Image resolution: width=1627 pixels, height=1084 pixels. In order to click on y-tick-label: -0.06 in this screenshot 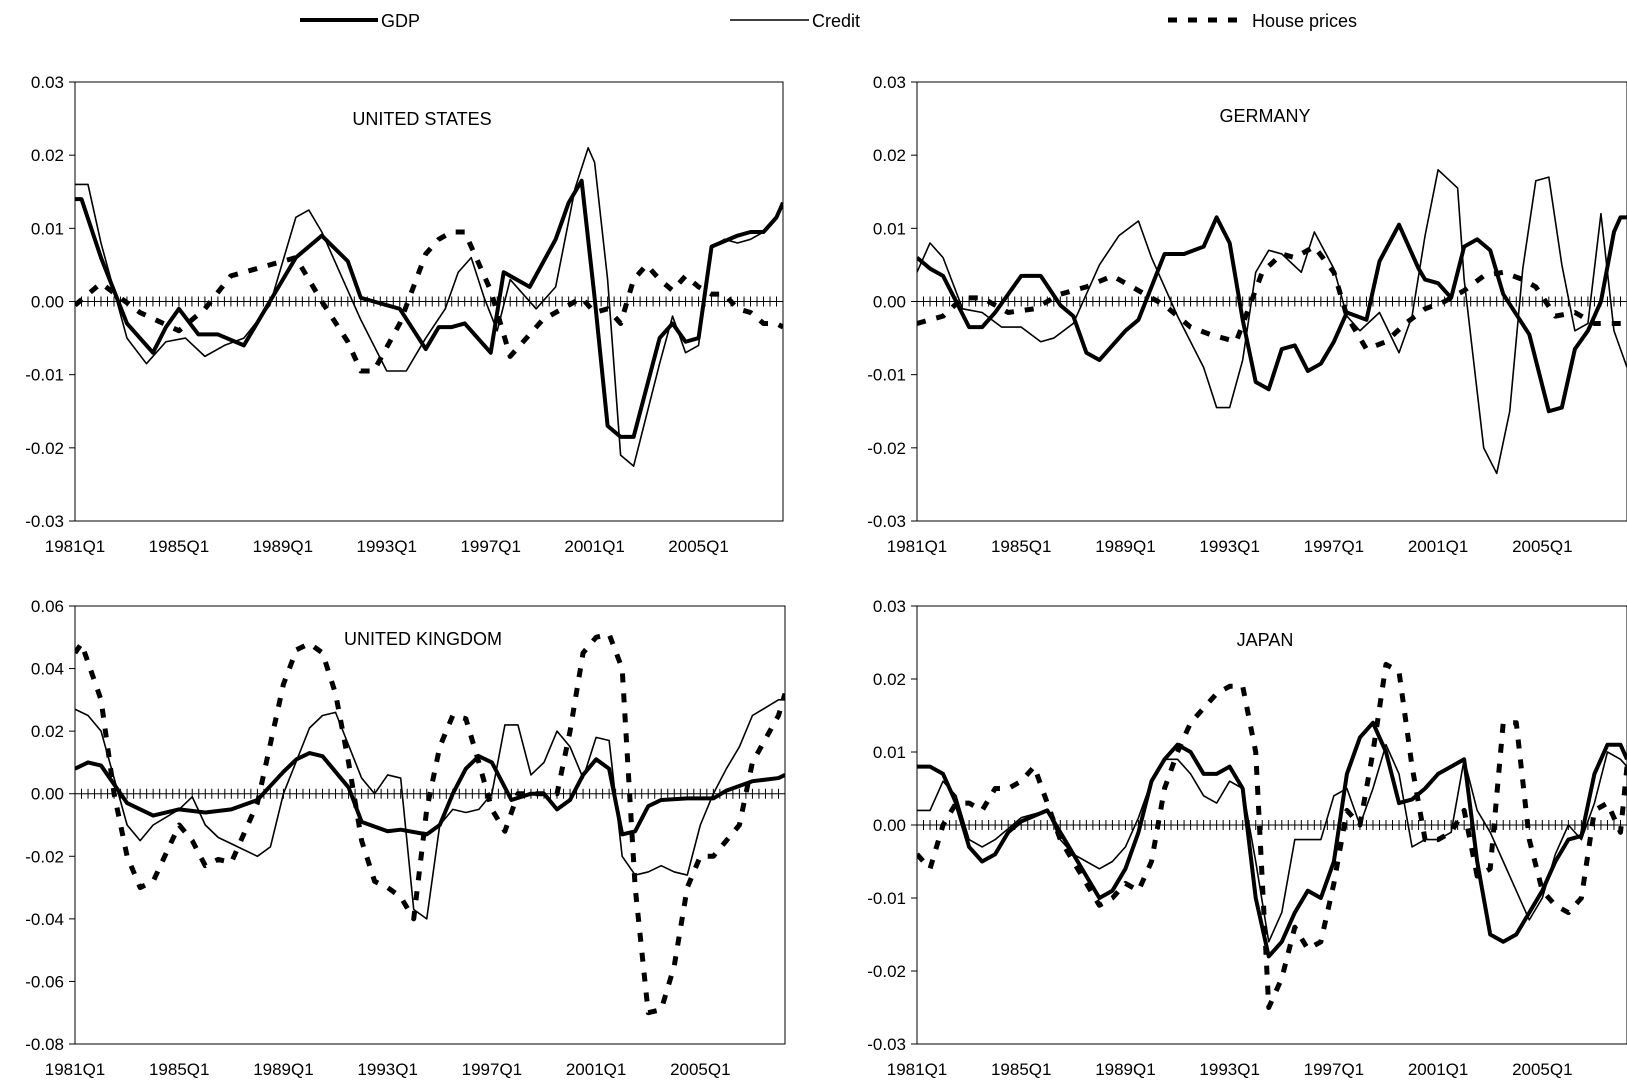, I will do `click(44, 981)`.